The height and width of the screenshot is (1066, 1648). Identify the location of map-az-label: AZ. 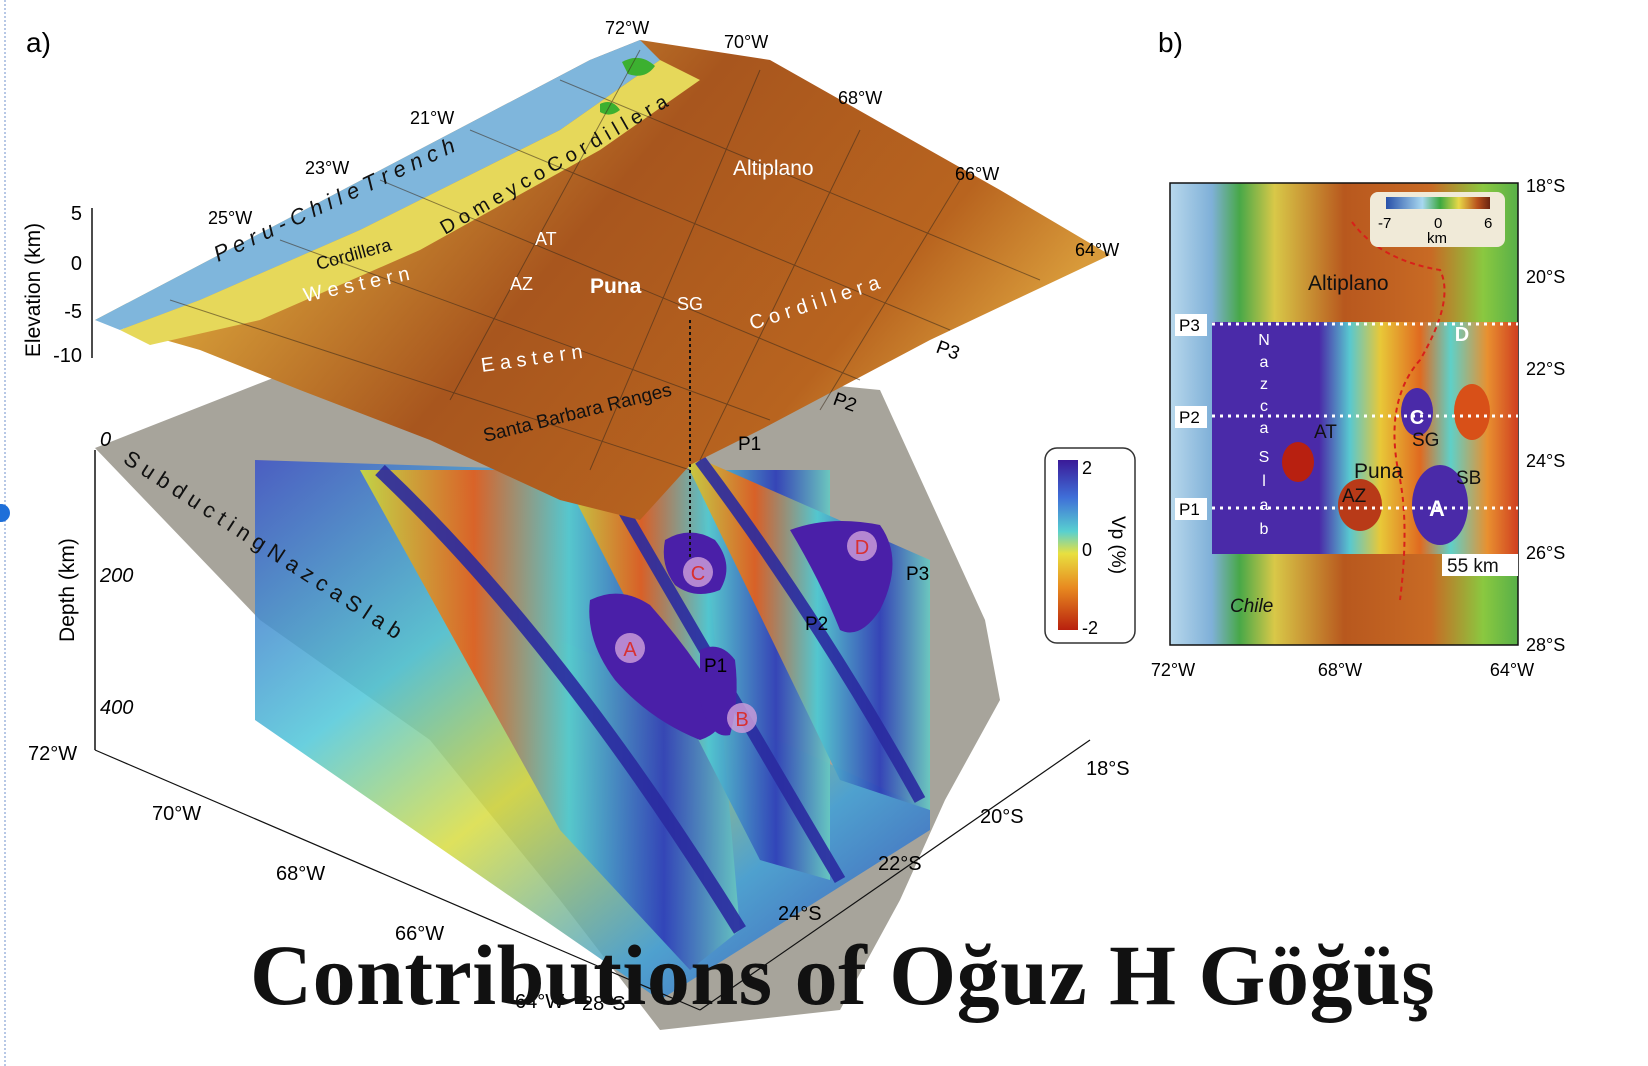
(1354, 496).